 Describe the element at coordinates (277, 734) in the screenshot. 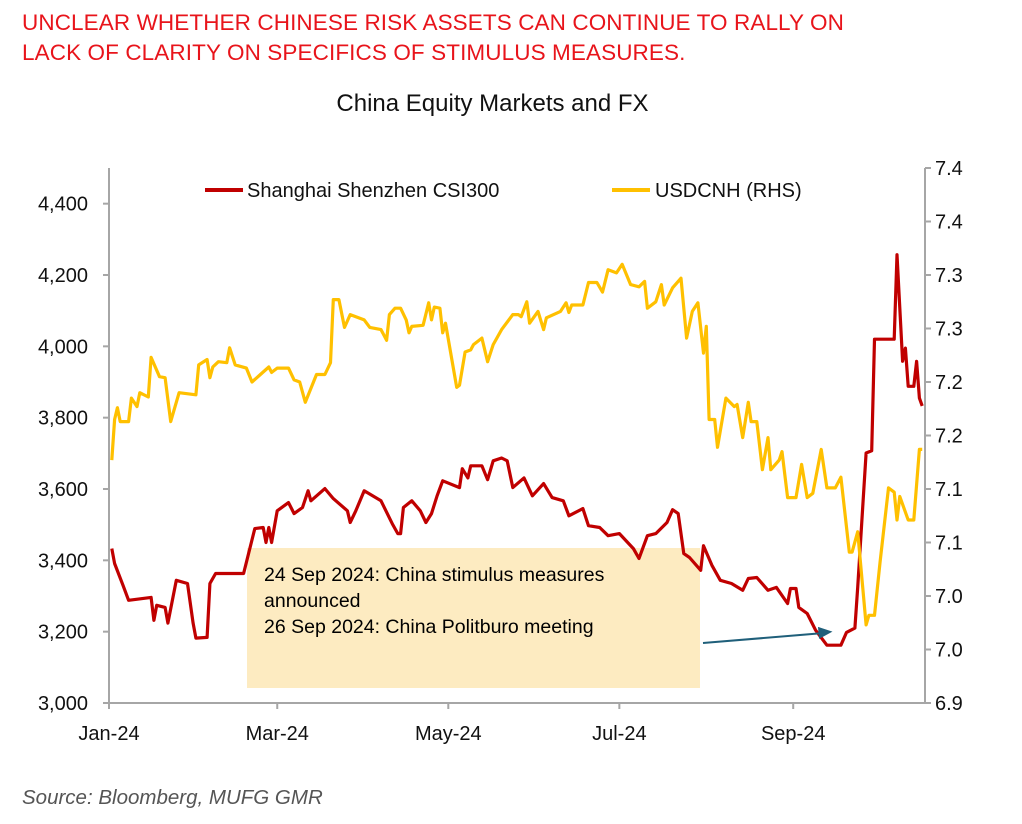

I see `x-tick-label: Mar-24` at that location.